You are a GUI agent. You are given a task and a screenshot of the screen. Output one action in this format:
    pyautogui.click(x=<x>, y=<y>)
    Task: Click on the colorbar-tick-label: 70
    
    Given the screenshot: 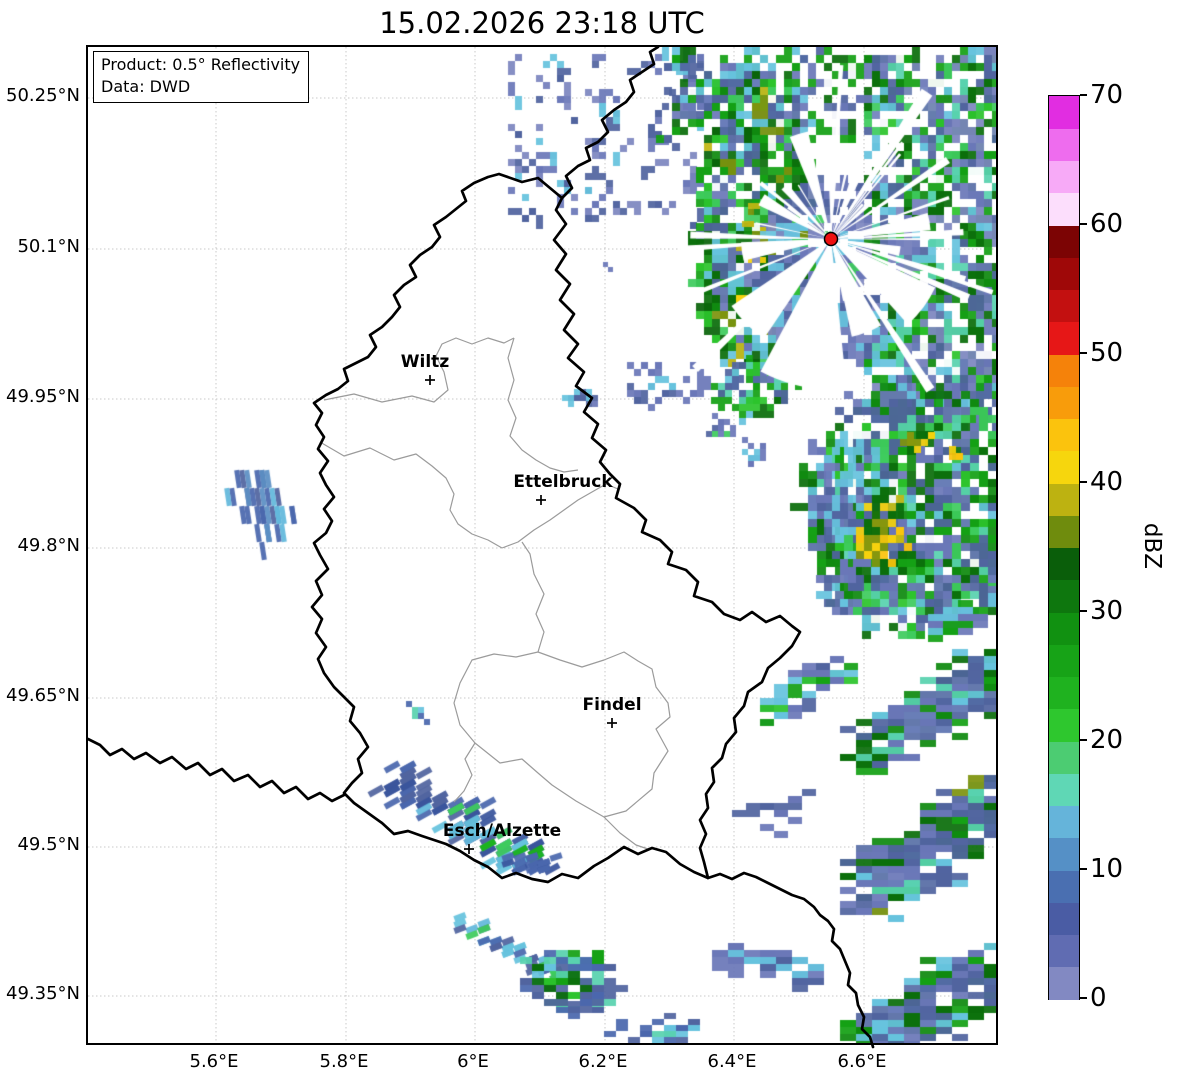 What is the action you would take?
    pyautogui.click(x=1107, y=95)
    